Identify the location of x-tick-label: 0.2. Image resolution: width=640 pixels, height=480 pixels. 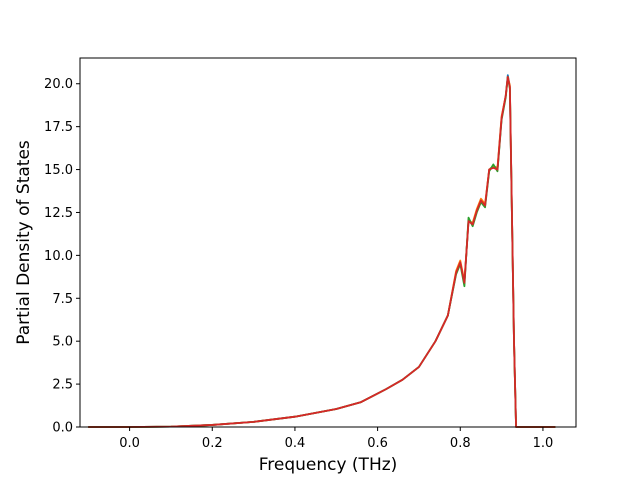
(212, 443).